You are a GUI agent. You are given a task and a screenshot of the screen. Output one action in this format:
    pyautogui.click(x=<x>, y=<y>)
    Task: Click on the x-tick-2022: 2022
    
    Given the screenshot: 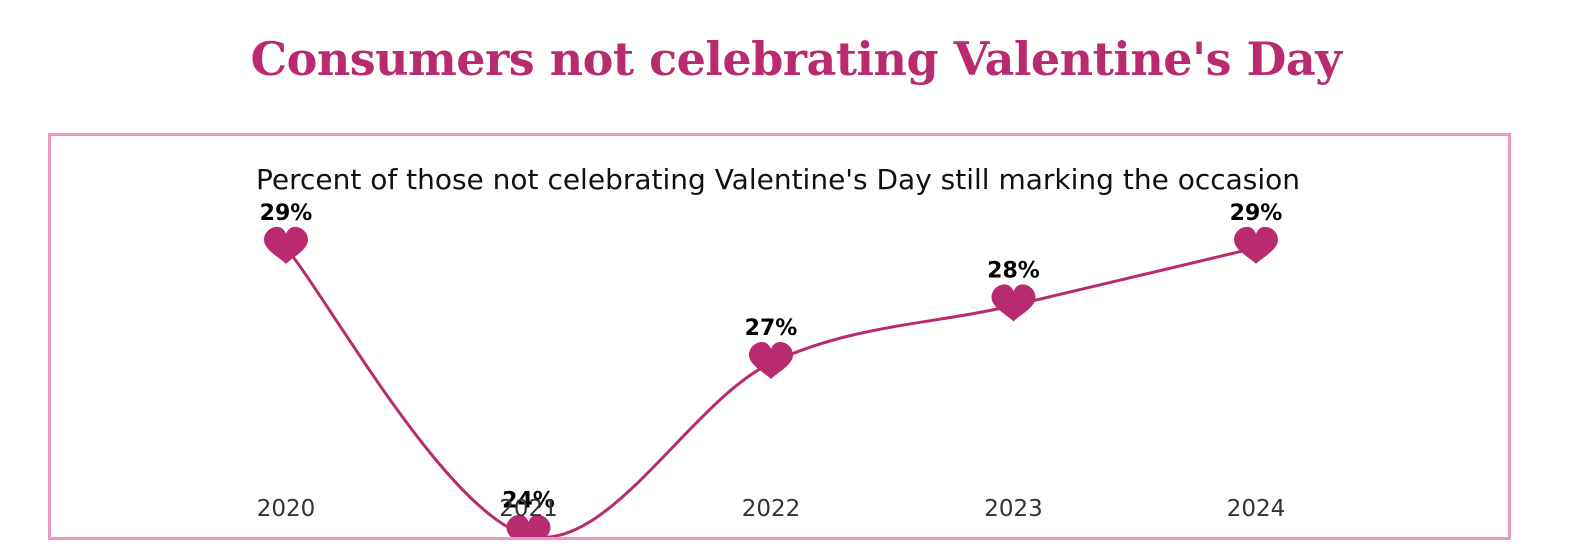 What is the action you would take?
    pyautogui.click(x=771, y=509)
    